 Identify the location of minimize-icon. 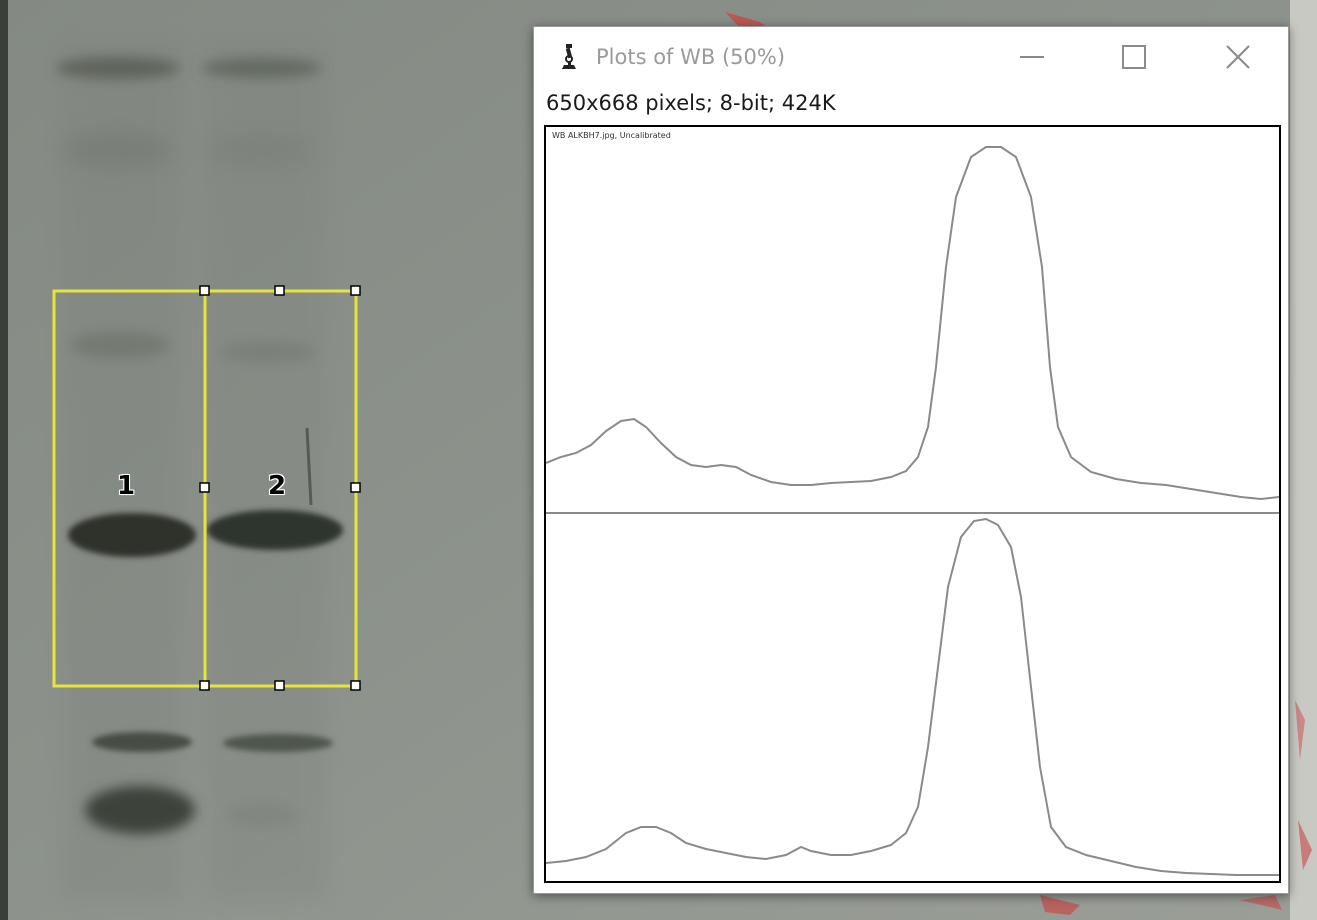
(1032, 57).